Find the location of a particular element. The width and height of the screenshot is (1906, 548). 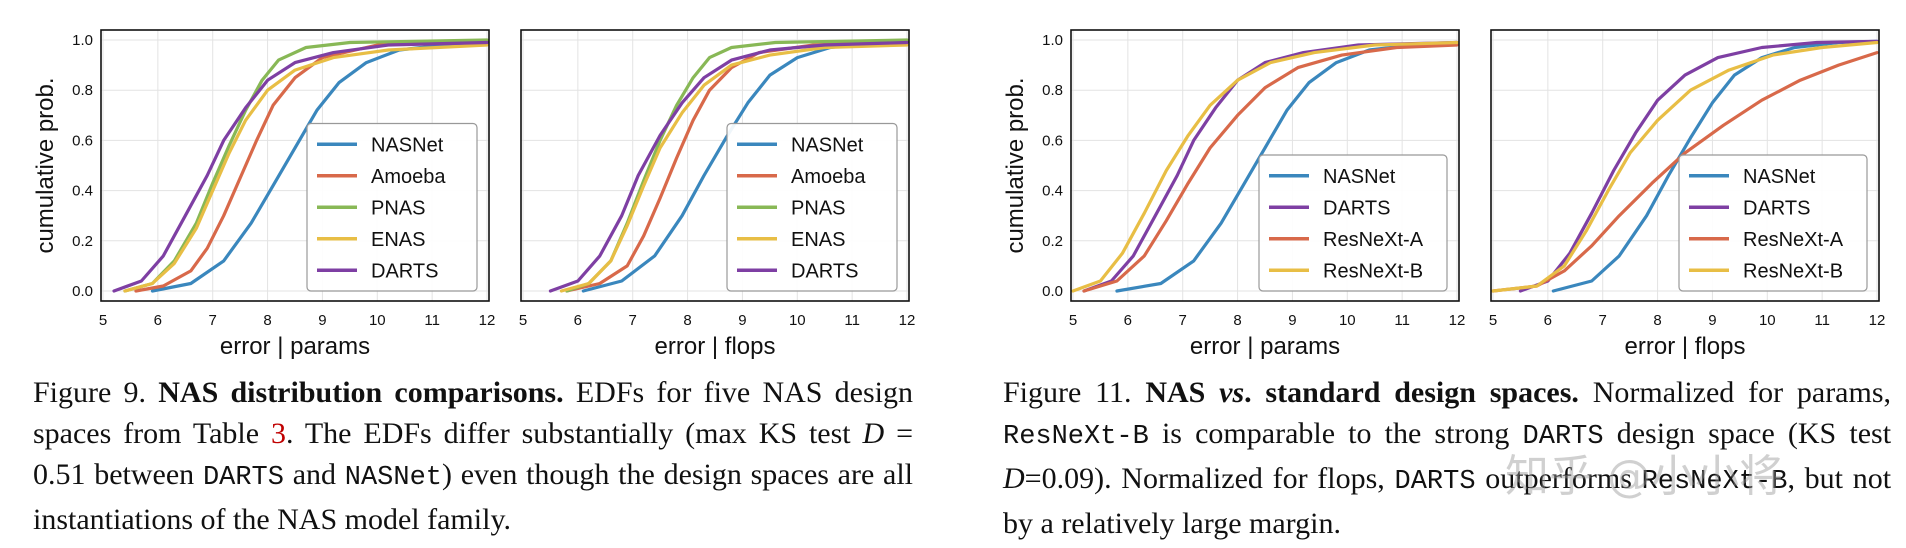

y-tick-label: 0.2 is located at coordinates (82, 241).